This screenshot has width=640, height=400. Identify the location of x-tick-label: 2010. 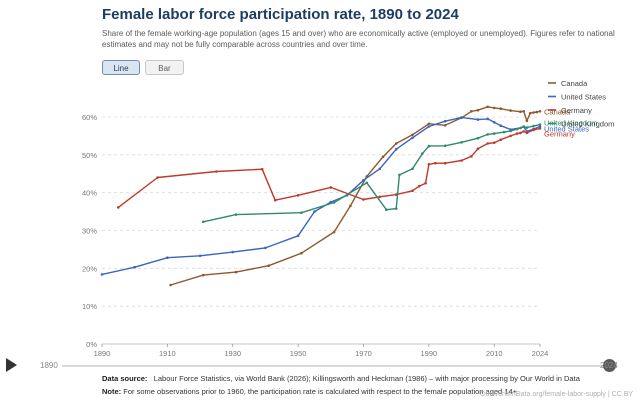
(494, 353).